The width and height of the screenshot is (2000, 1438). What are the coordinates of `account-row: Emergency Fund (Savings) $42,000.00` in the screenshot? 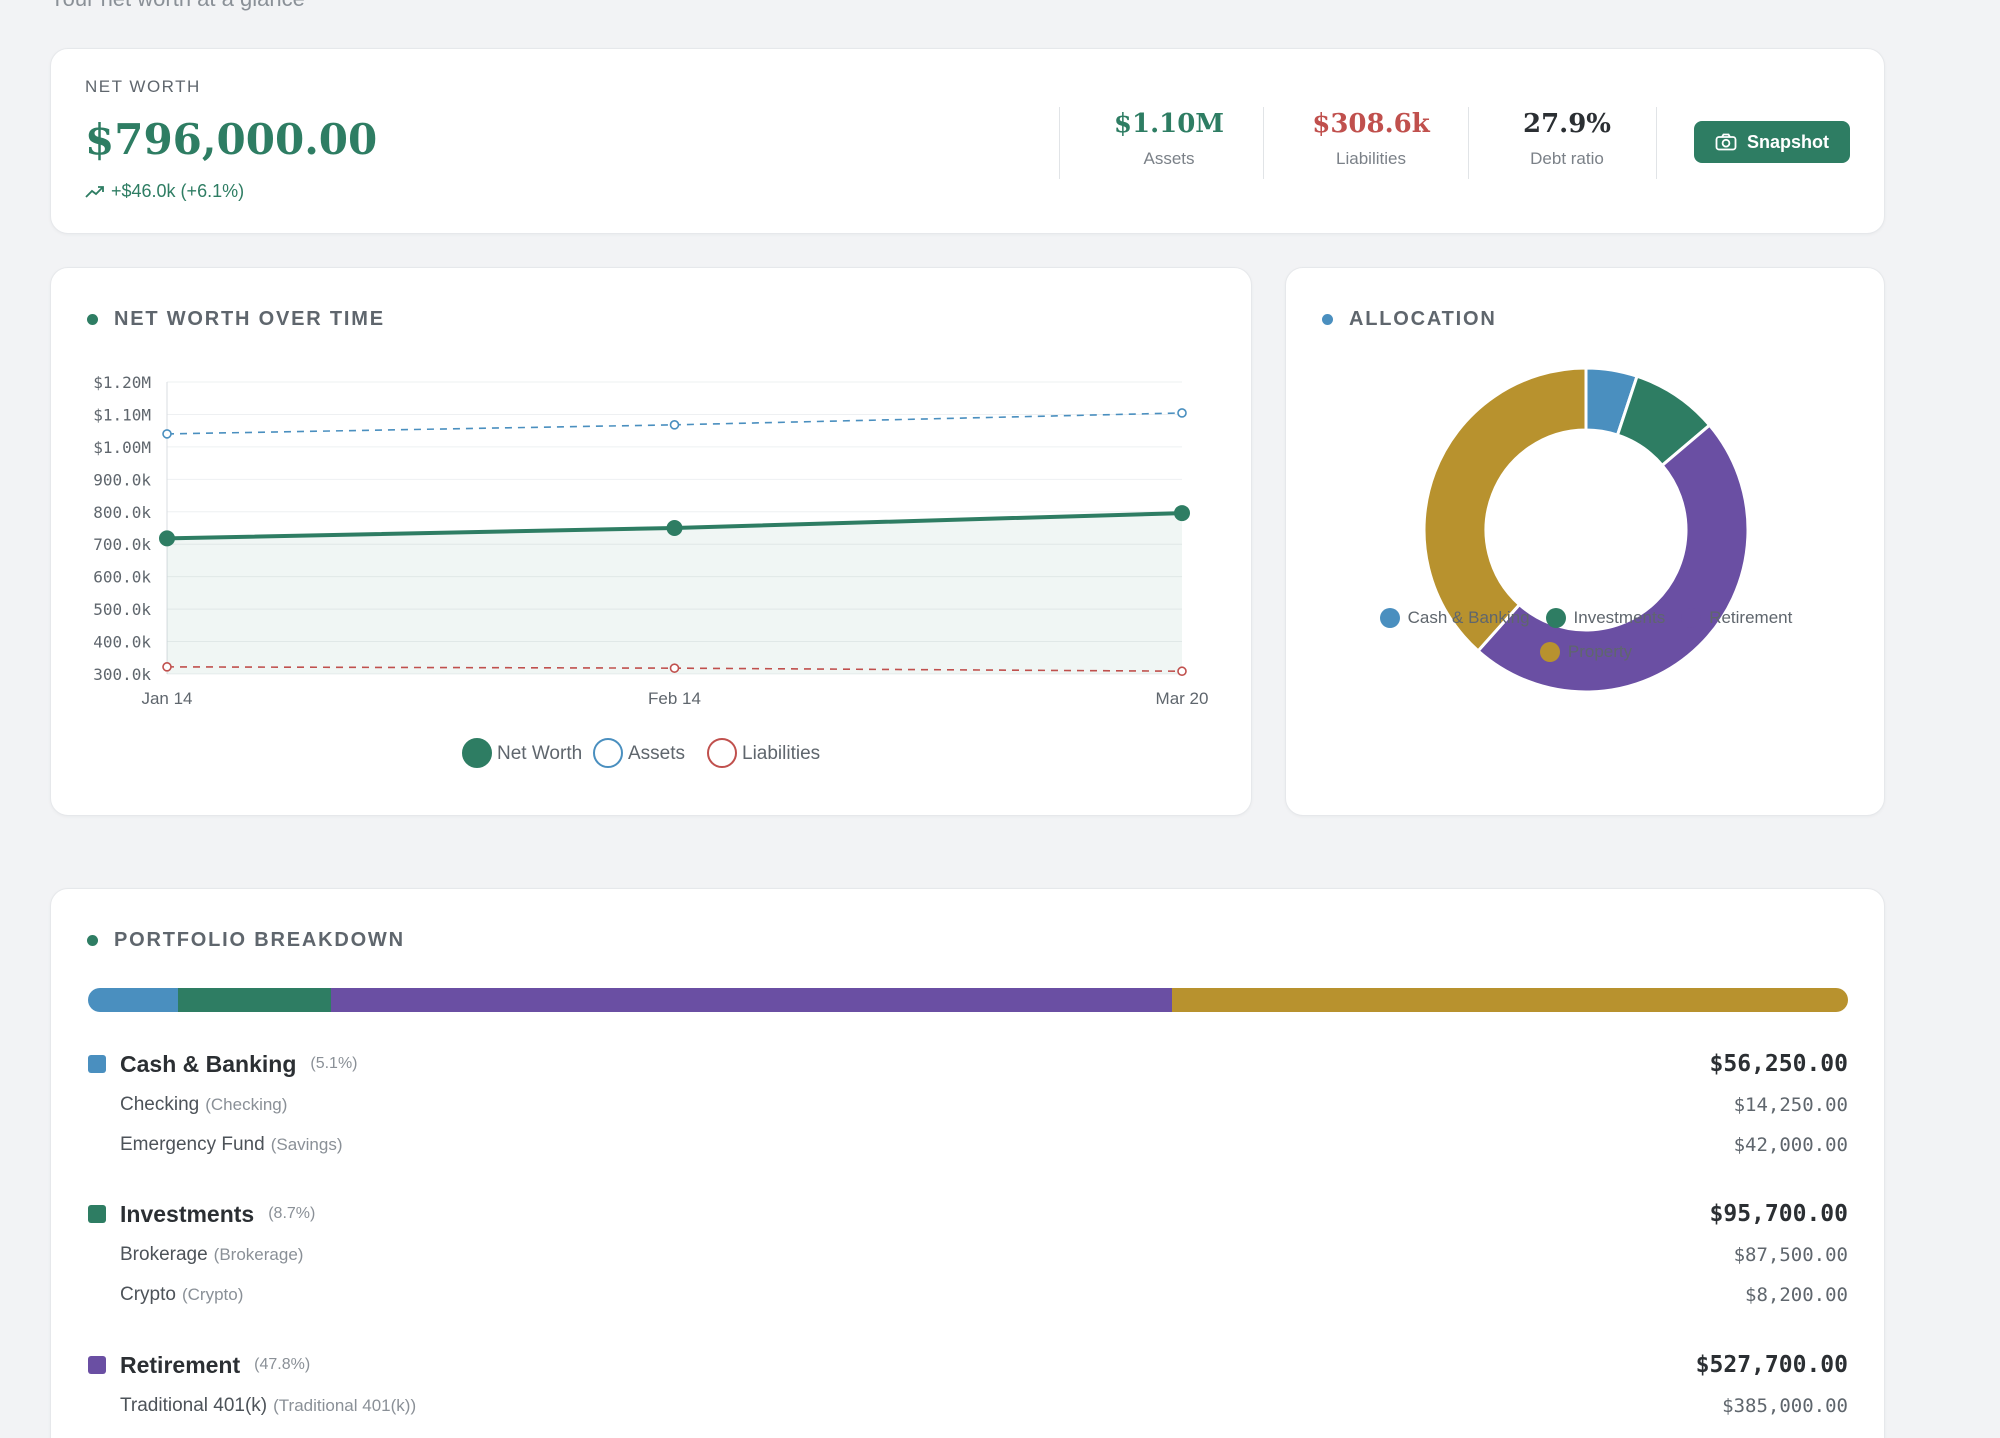 It's located at (968, 1145).